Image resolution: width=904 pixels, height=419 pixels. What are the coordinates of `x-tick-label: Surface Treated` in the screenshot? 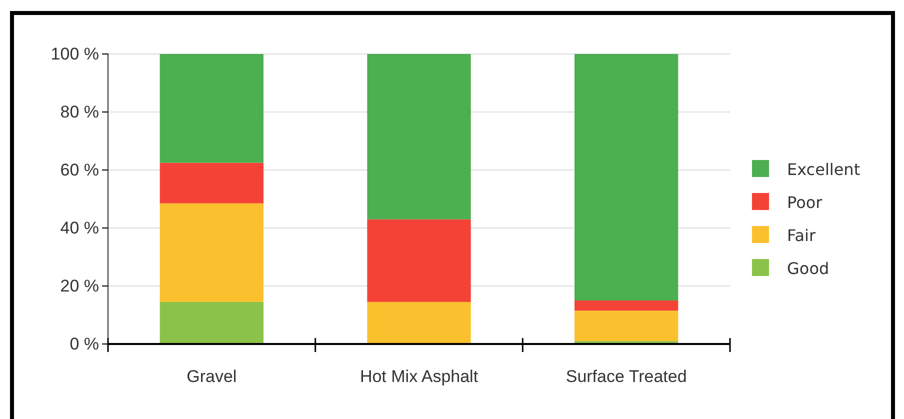 It's located at (626, 376).